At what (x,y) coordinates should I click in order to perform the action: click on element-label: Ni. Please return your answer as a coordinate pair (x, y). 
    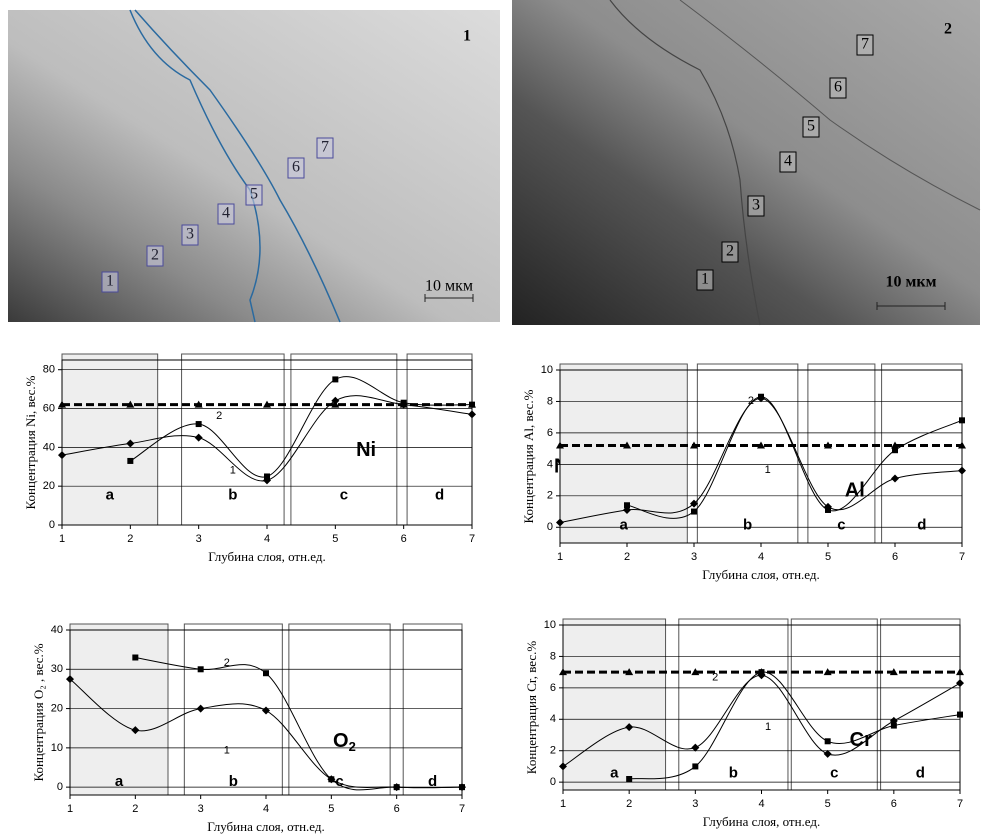
    Looking at the image, I should click on (366, 450).